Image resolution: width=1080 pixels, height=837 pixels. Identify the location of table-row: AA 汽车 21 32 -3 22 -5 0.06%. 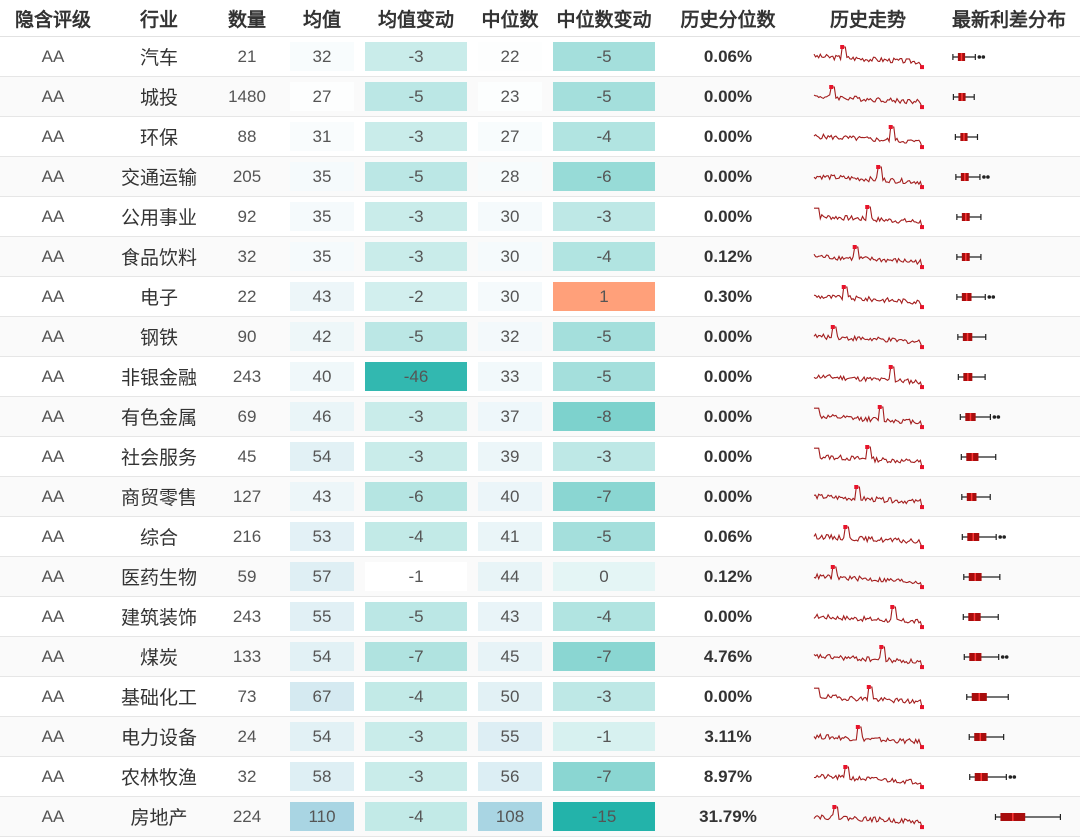
(540, 56).